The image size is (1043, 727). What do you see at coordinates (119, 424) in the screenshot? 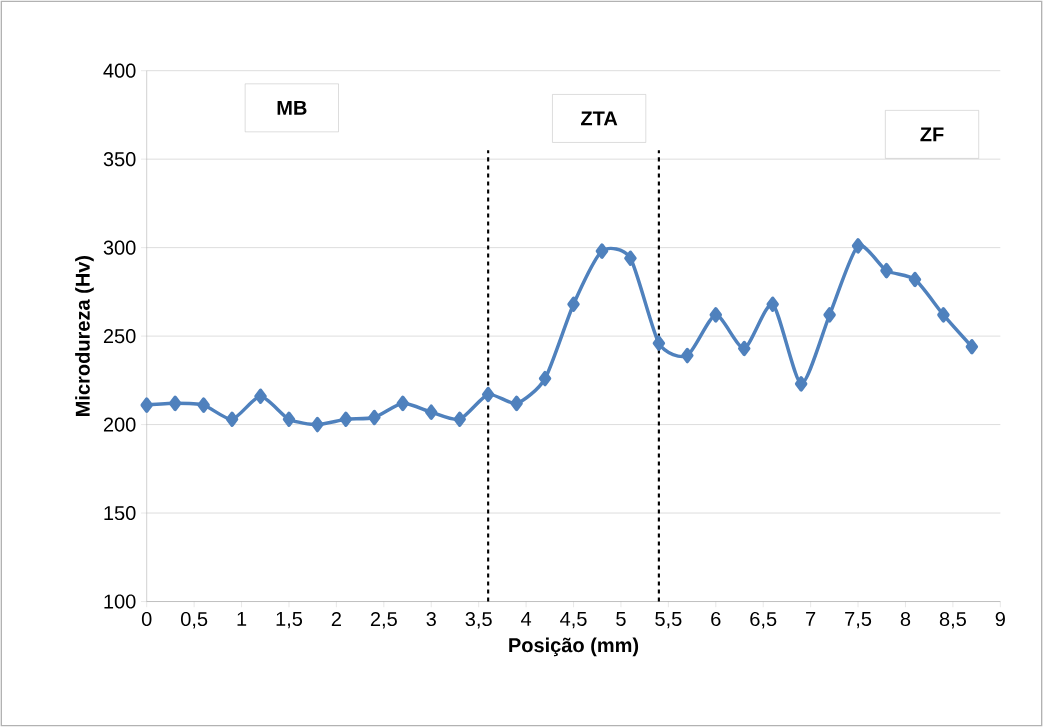
I see `y-tick-label: 200` at bounding box center [119, 424].